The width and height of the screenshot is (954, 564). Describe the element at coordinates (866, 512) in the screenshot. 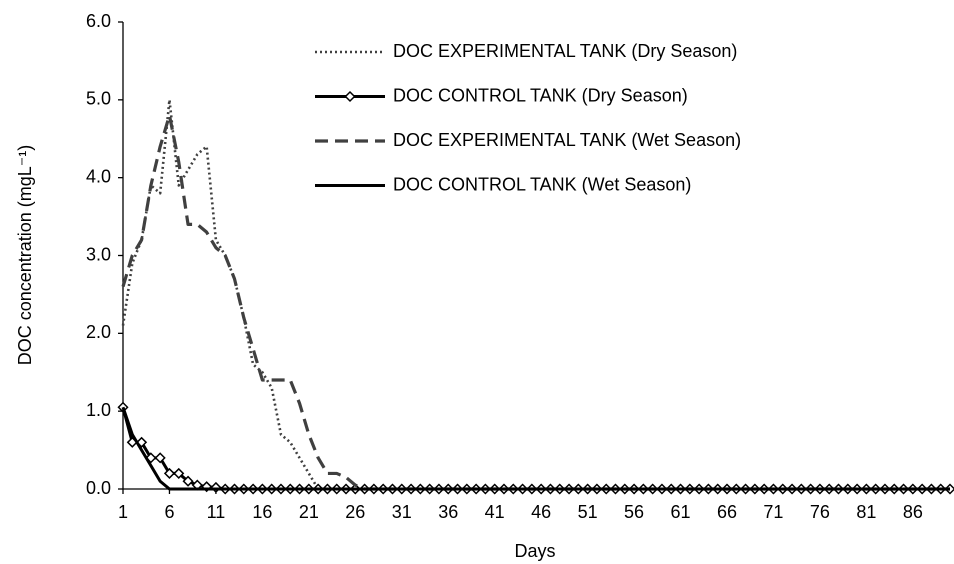

I see `x-tick-label: 81` at that location.